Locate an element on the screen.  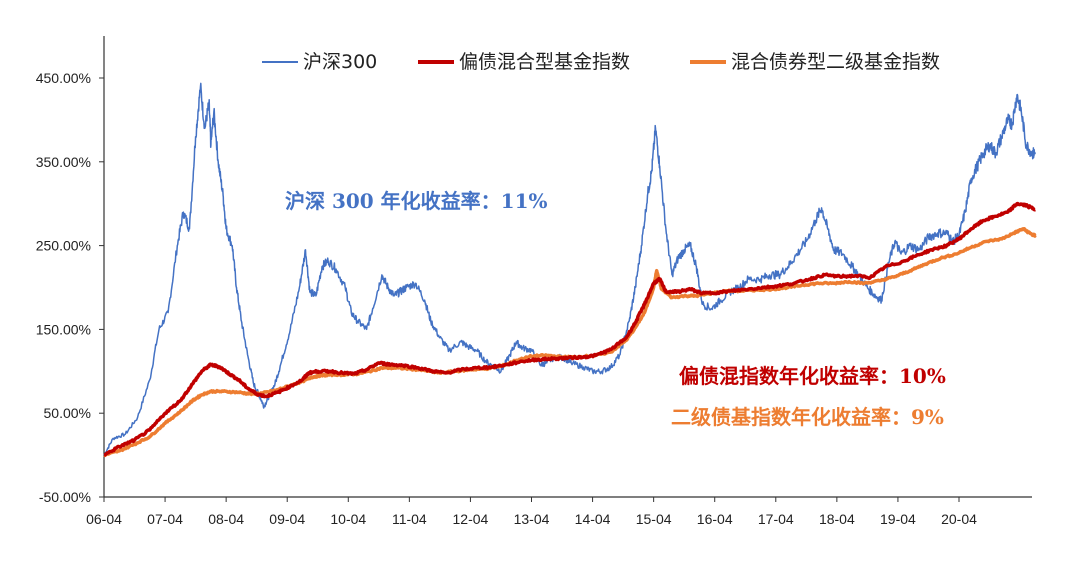
y-tick-label: 250.00% is located at coordinates (63, 246).